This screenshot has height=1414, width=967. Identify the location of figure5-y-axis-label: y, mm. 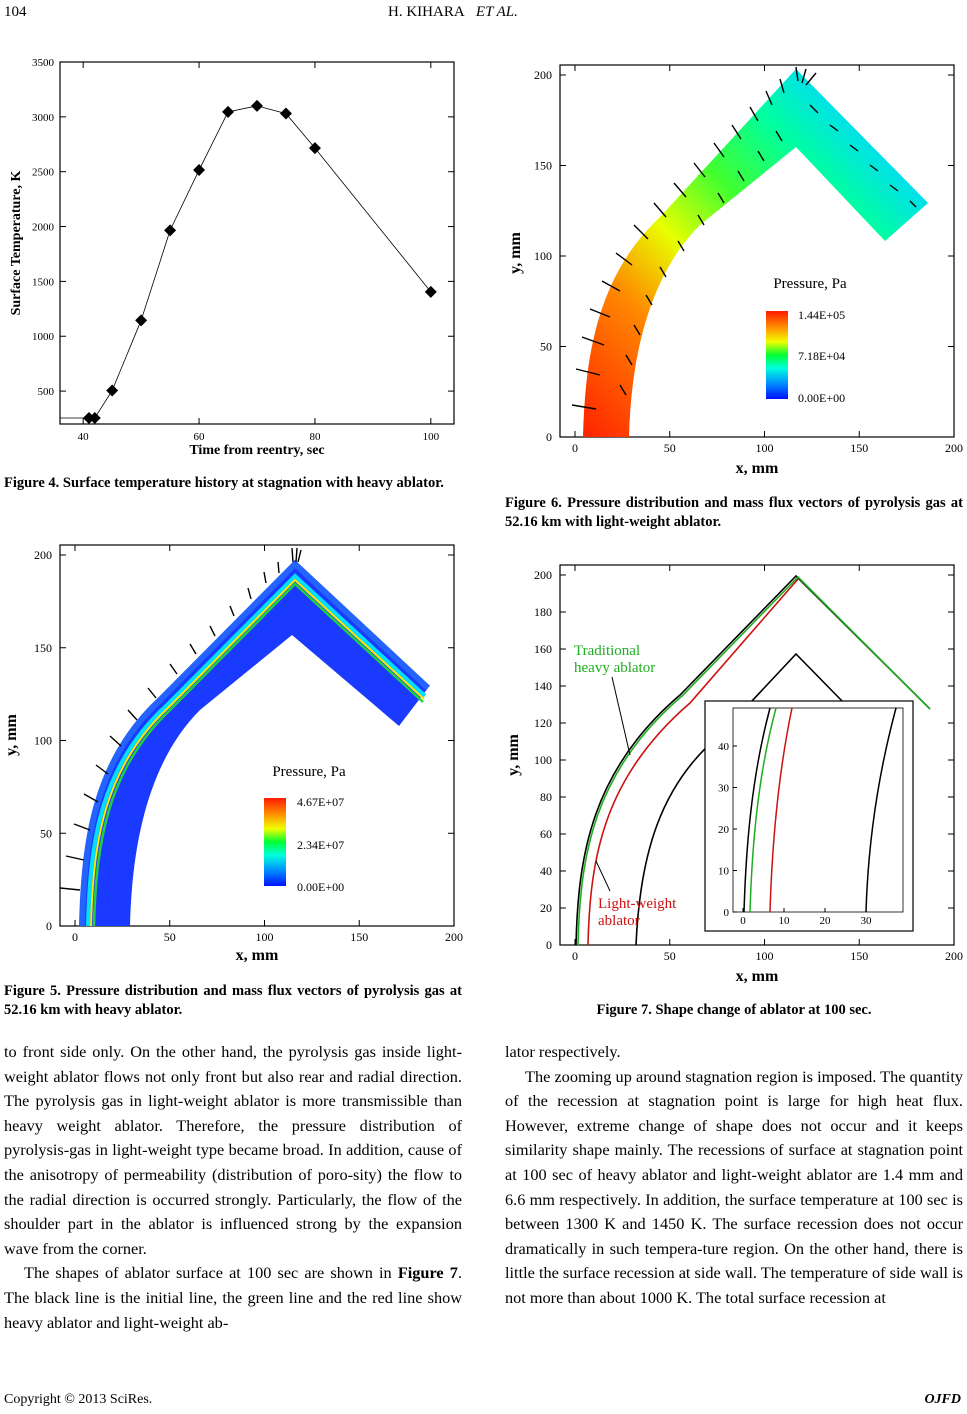
(11, 734).